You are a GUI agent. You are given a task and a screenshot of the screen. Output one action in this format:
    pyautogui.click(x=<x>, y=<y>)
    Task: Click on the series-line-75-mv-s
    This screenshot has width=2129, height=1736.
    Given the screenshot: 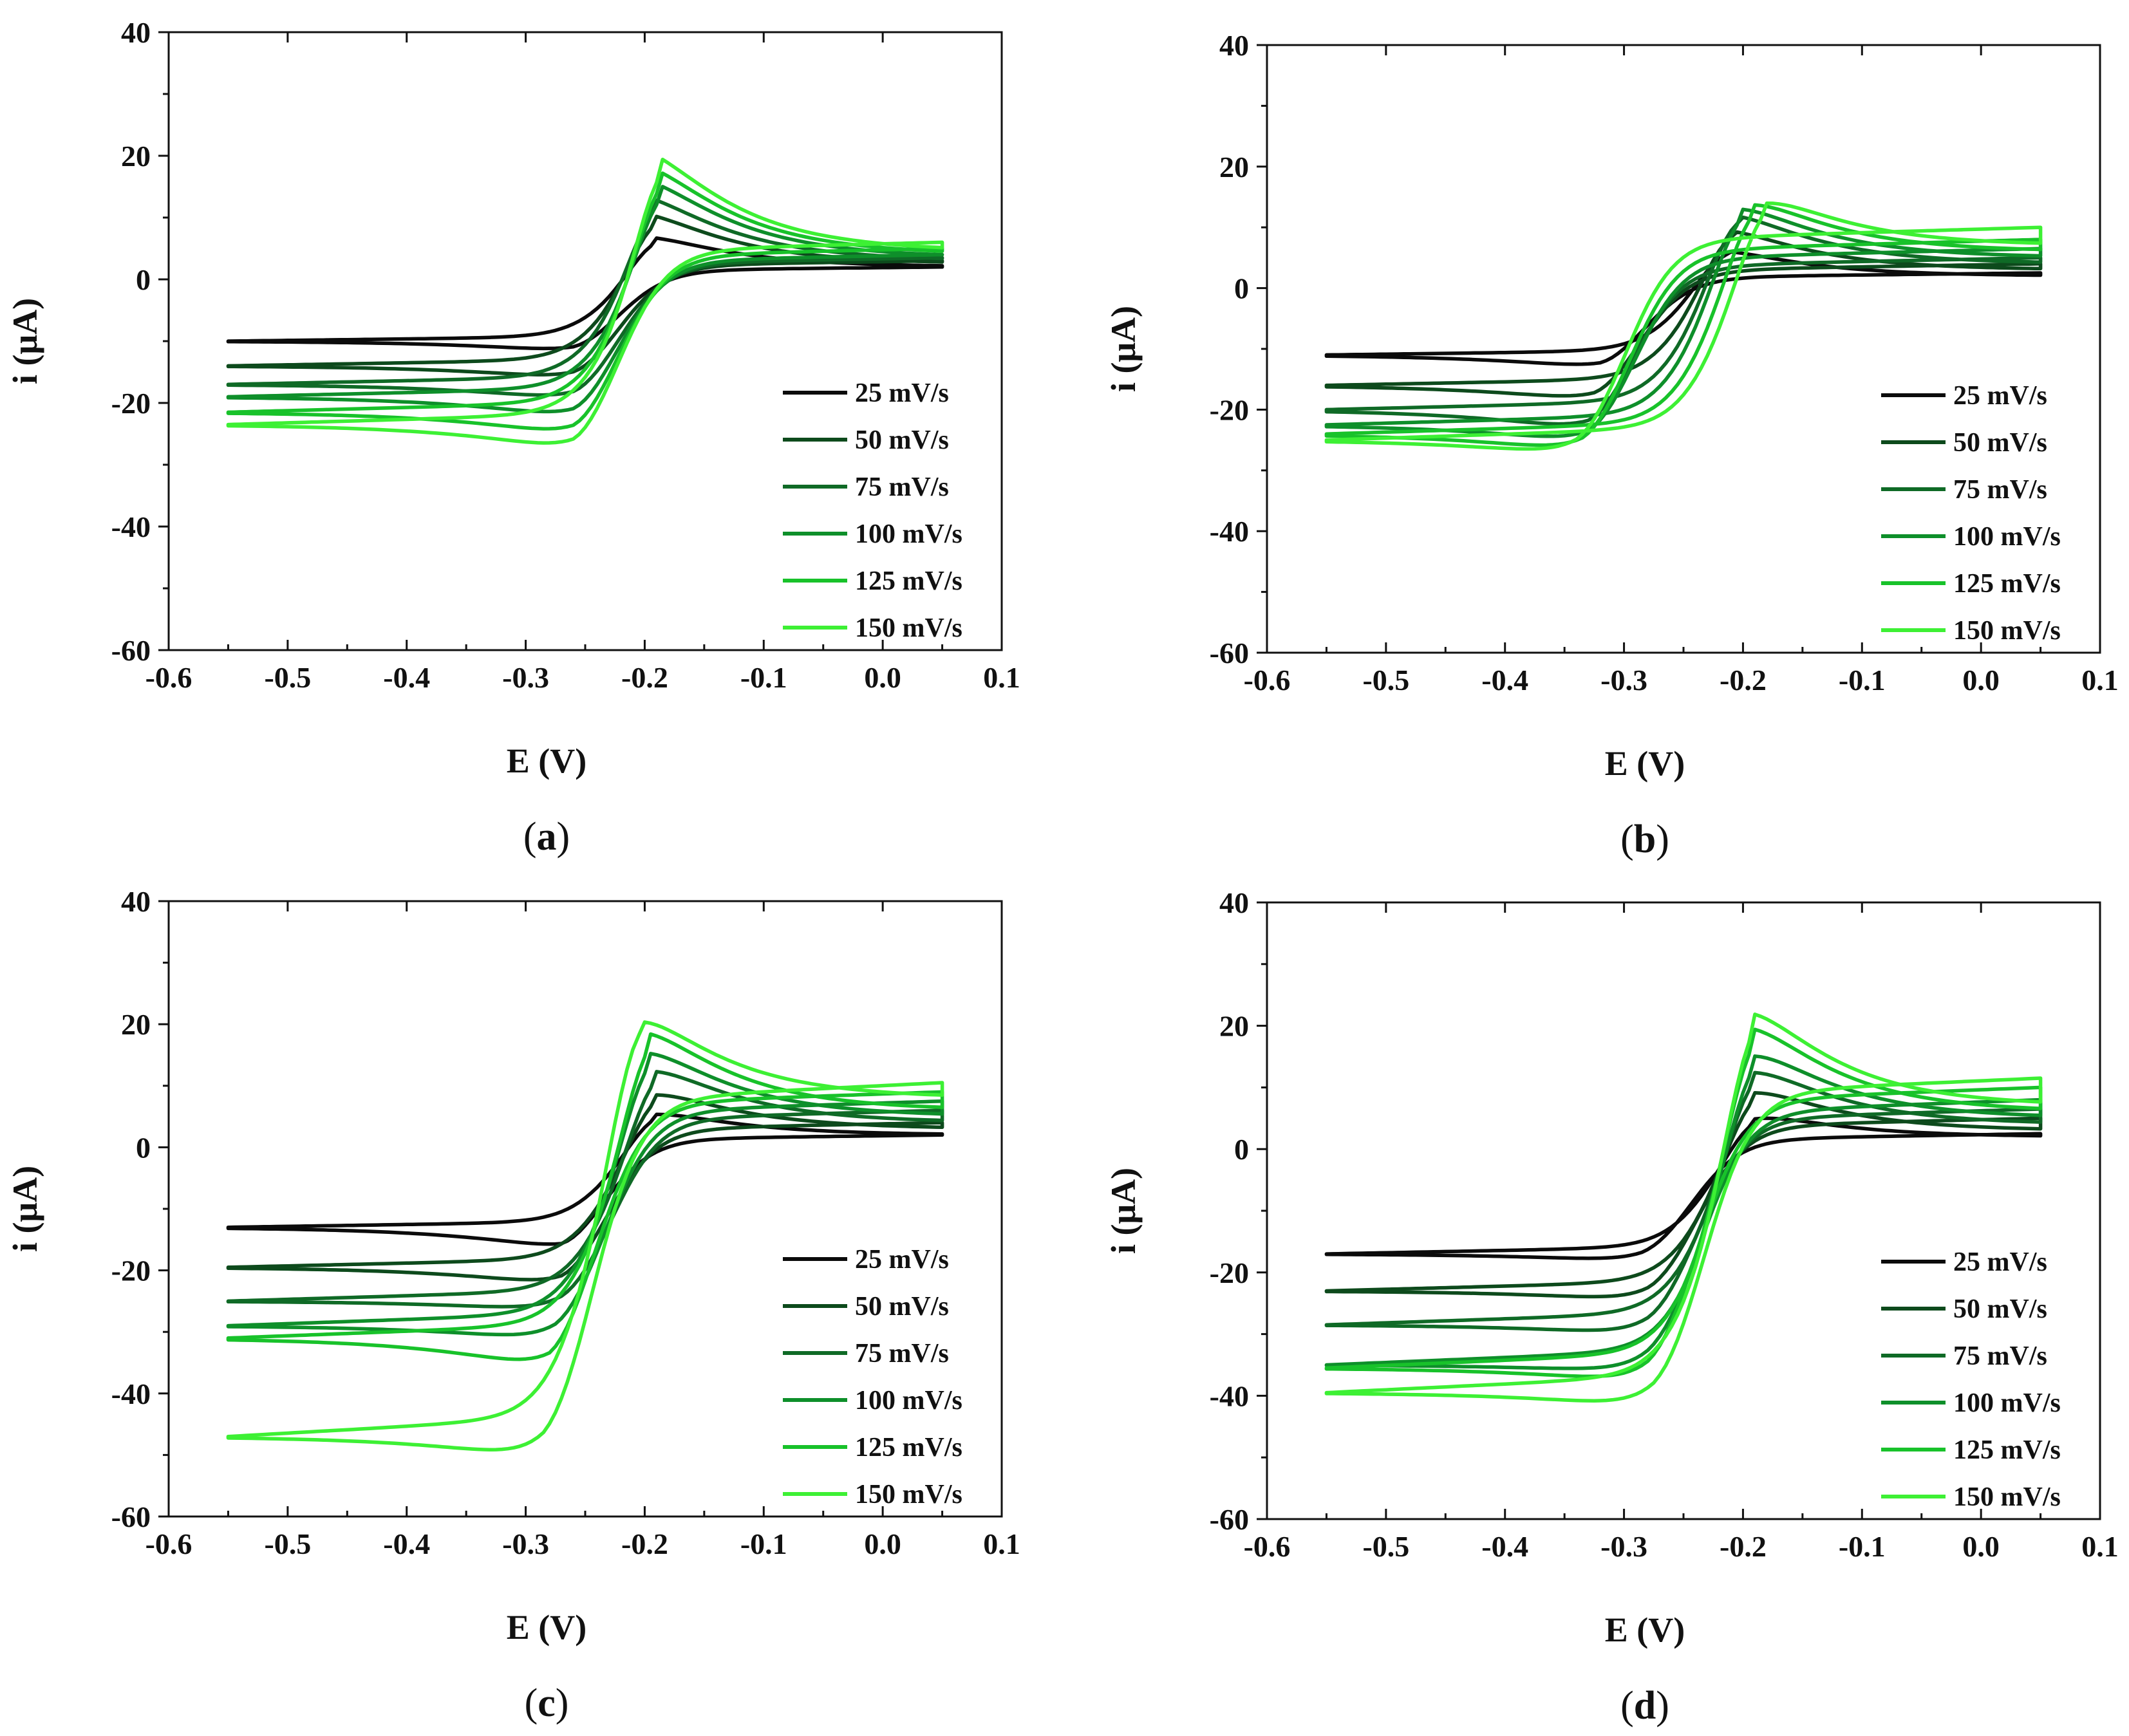 What is the action you would take?
    pyautogui.click(x=1683, y=320)
    